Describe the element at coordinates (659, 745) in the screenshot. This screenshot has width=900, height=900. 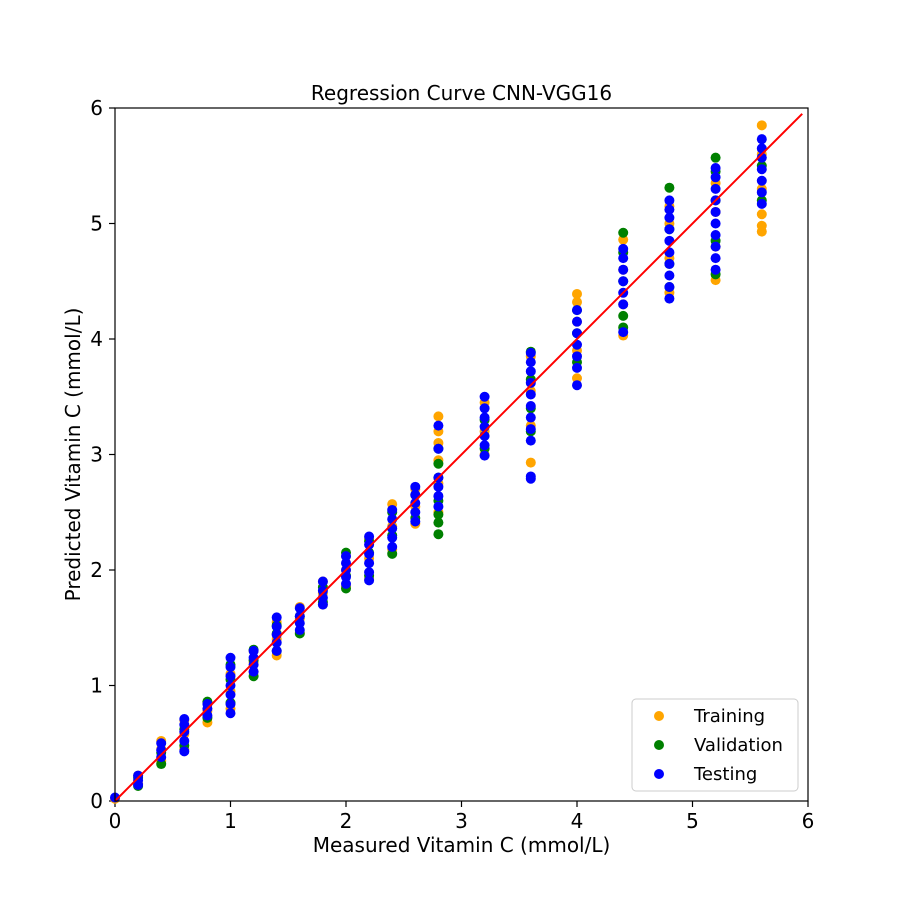
I see `legend-marker-validation` at that location.